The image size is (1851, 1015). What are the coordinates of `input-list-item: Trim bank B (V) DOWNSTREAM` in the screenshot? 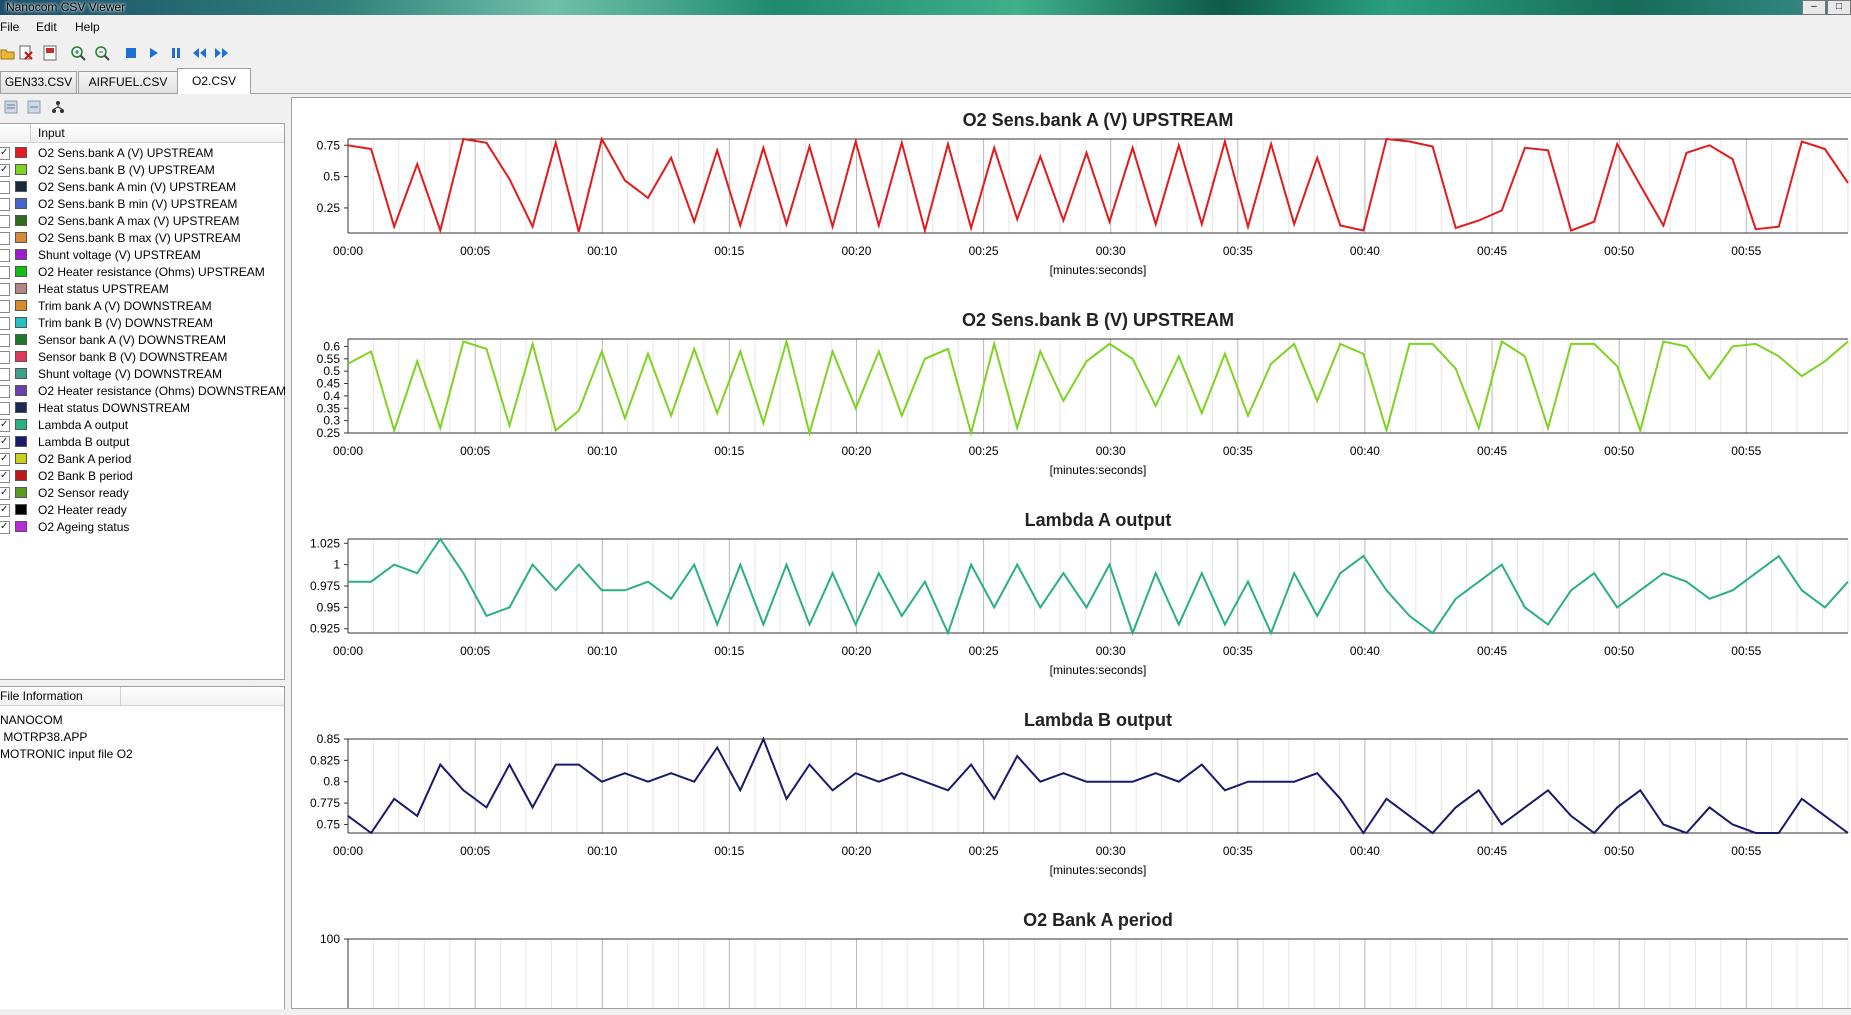 It's located at (142, 322).